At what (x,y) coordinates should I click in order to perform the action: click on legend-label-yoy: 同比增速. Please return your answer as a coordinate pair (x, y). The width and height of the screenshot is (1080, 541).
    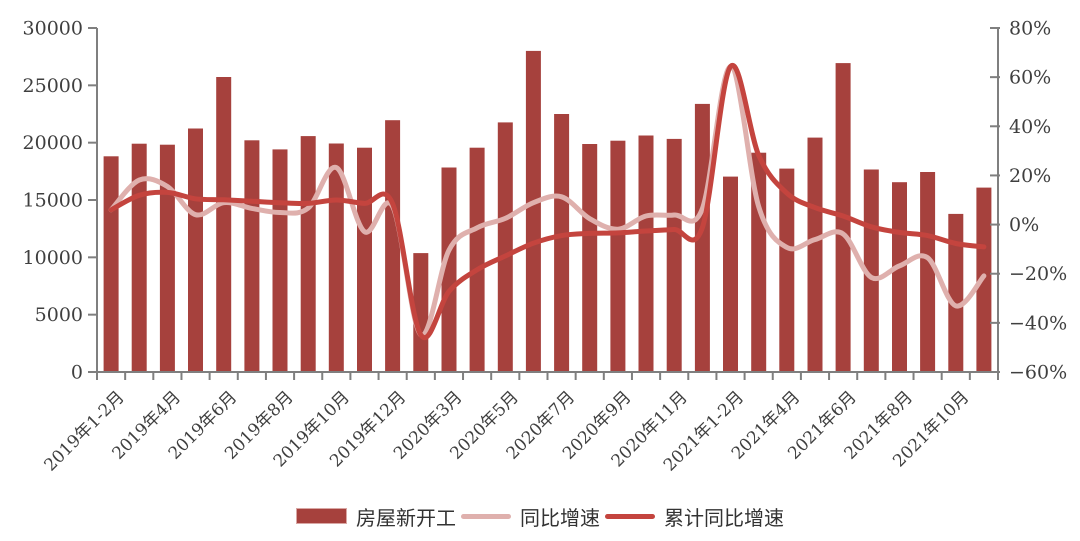
    Looking at the image, I should click on (560, 517).